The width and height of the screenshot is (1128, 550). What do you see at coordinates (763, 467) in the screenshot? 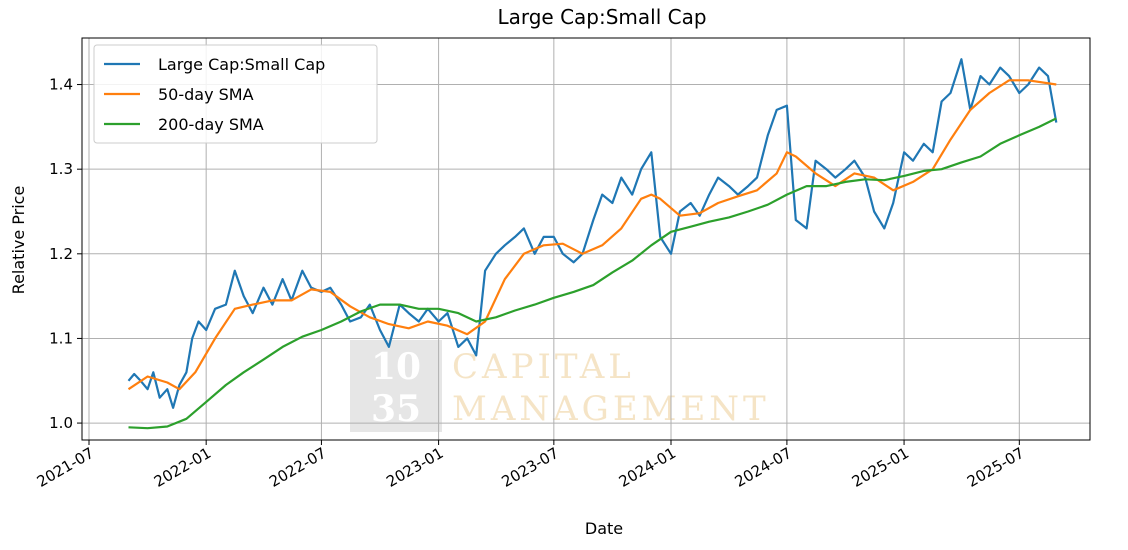
I see `x-tick-label: 2024-07` at bounding box center [763, 467].